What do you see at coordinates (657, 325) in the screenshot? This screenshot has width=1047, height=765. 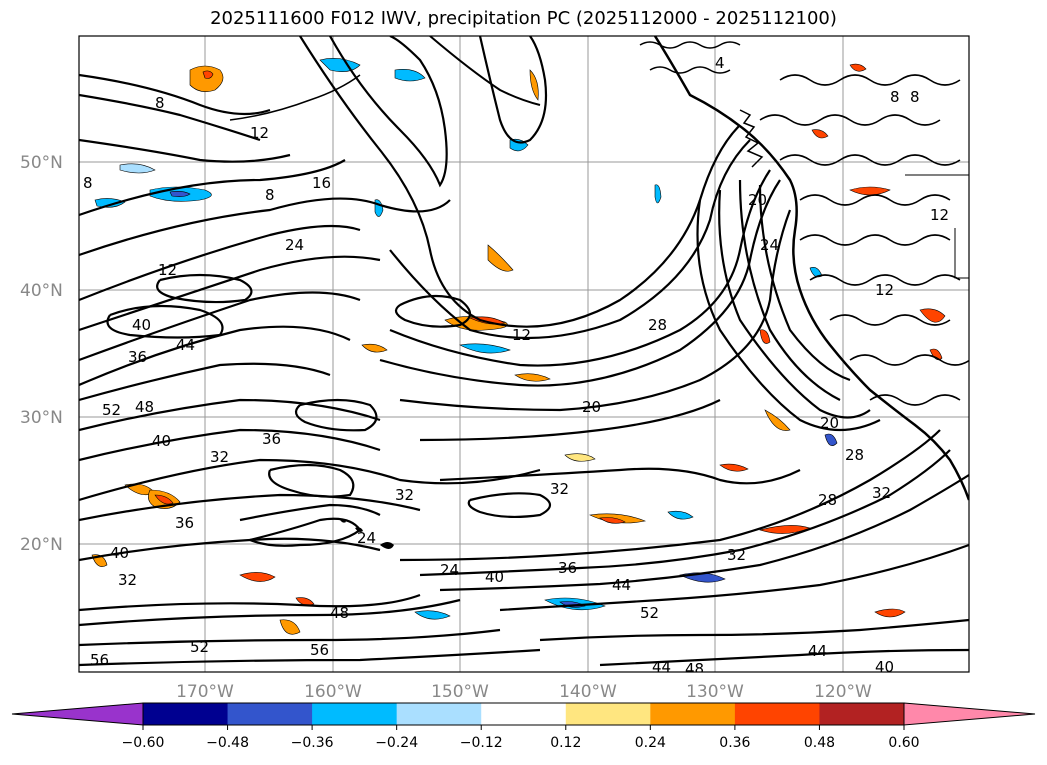 I see `contour-label: 28` at bounding box center [657, 325].